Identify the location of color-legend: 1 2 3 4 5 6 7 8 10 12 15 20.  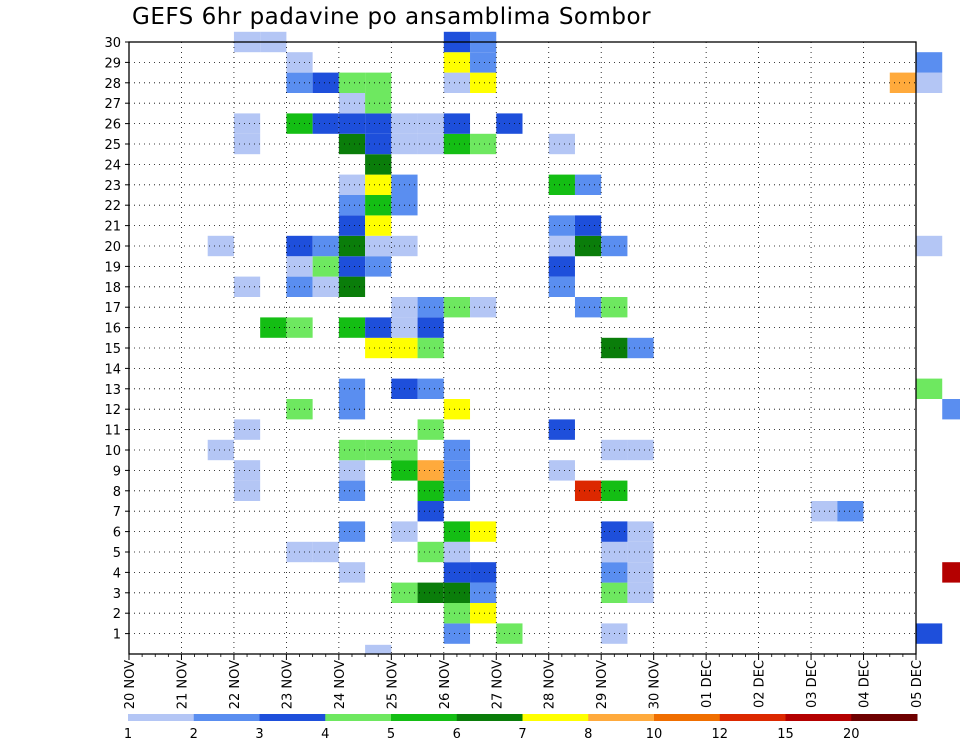
(521, 728).